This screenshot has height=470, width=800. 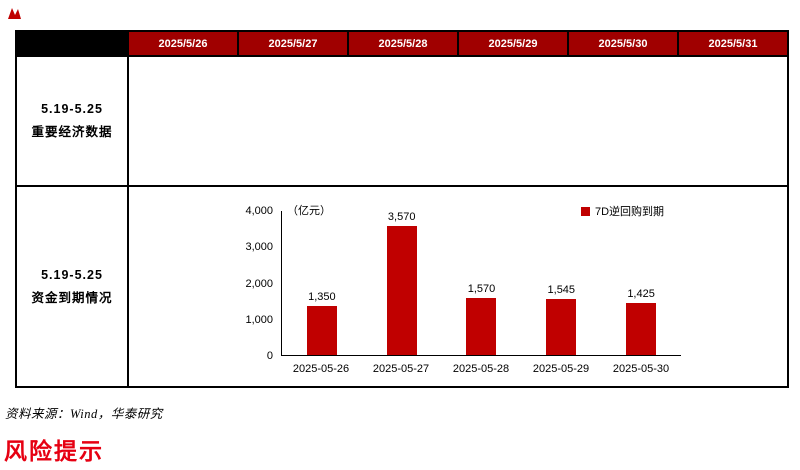 What do you see at coordinates (322, 283) in the screenshot?
I see `bar-slot: 1,350` at bounding box center [322, 283].